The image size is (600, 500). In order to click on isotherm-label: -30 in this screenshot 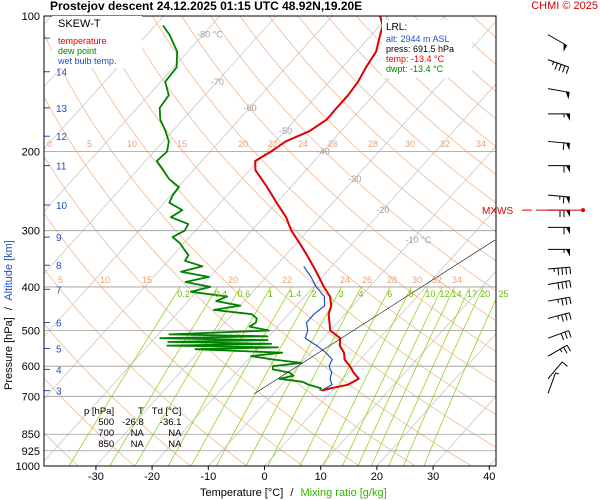, I will do `click(354, 179)`.